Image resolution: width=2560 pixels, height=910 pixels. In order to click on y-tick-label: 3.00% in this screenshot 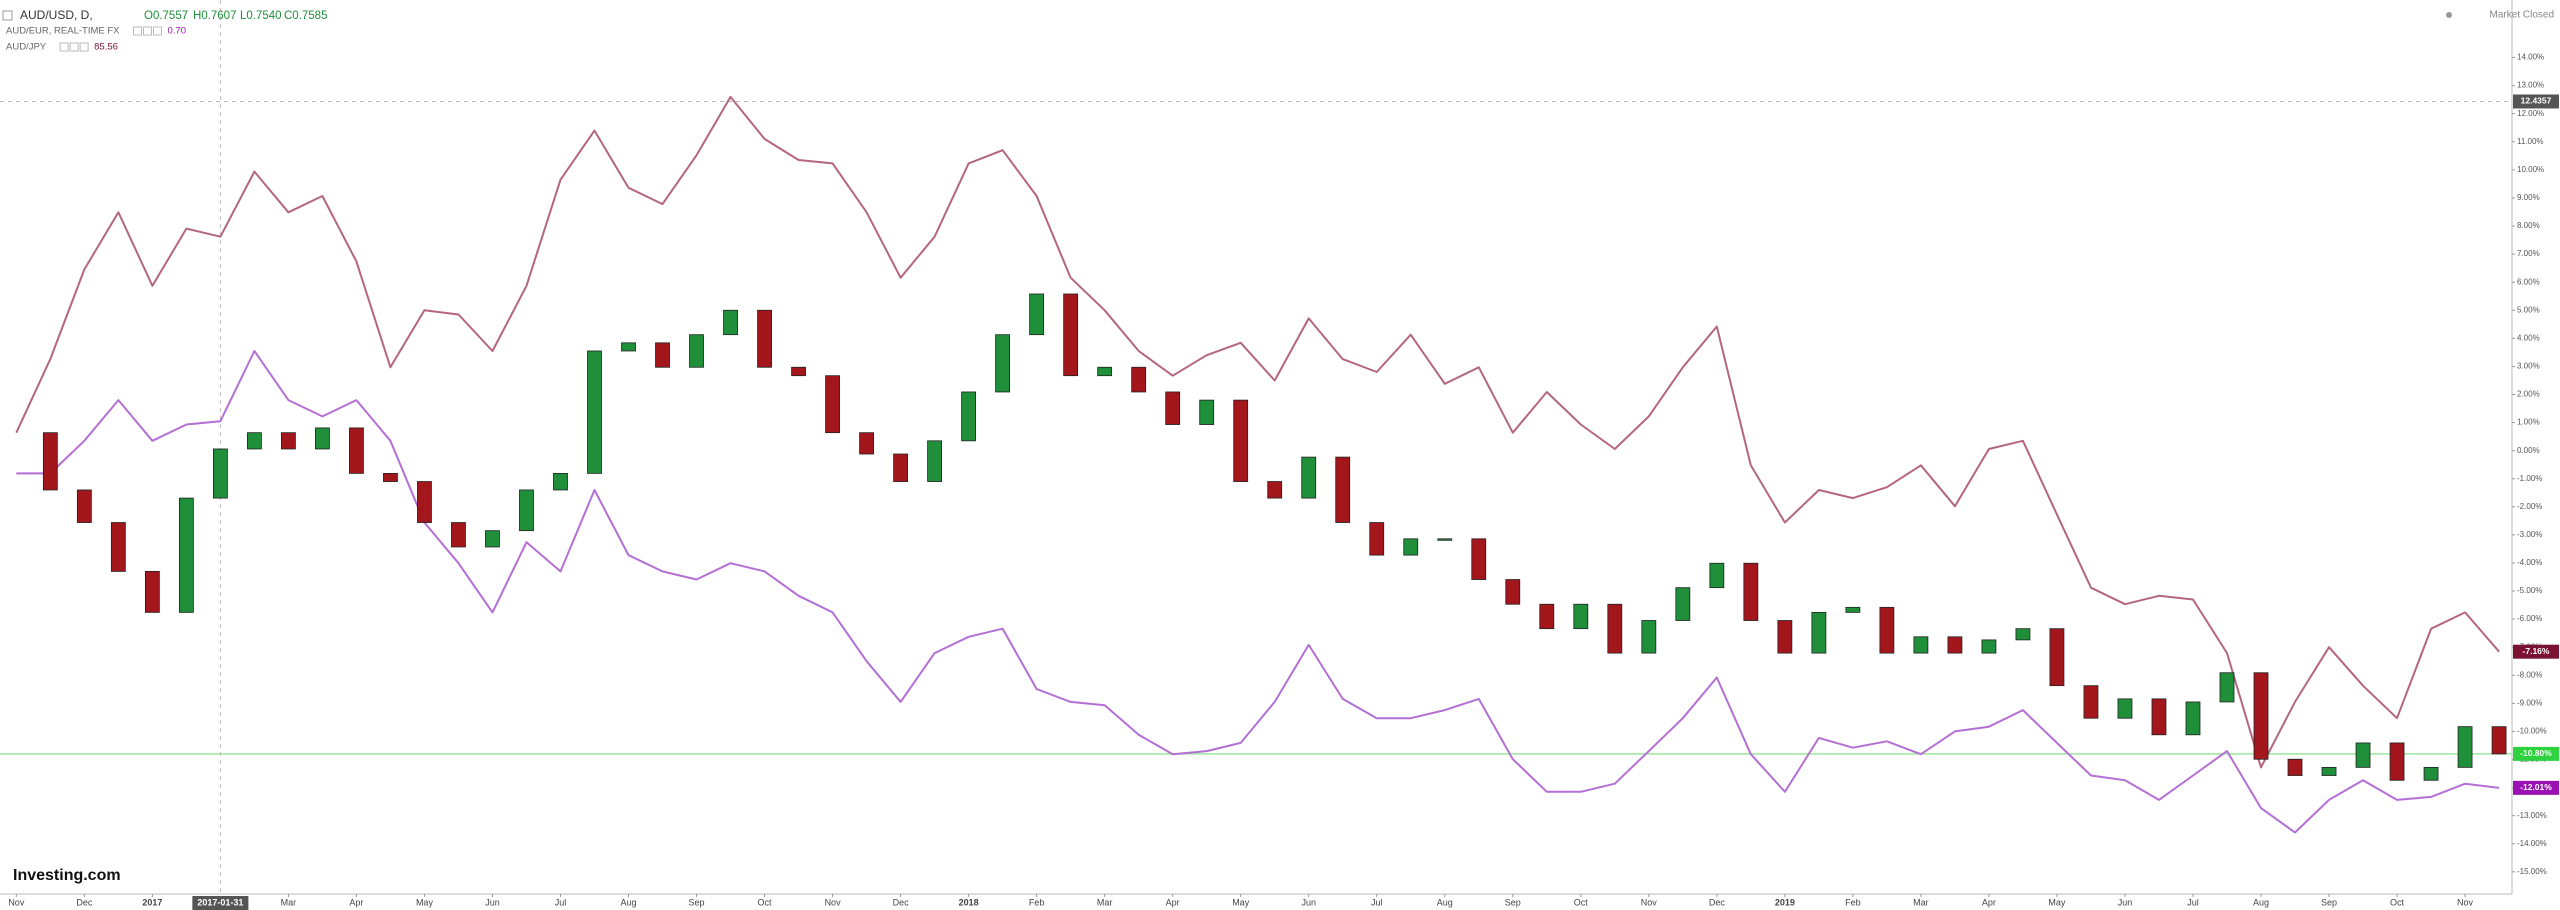, I will do `click(2528, 366)`.